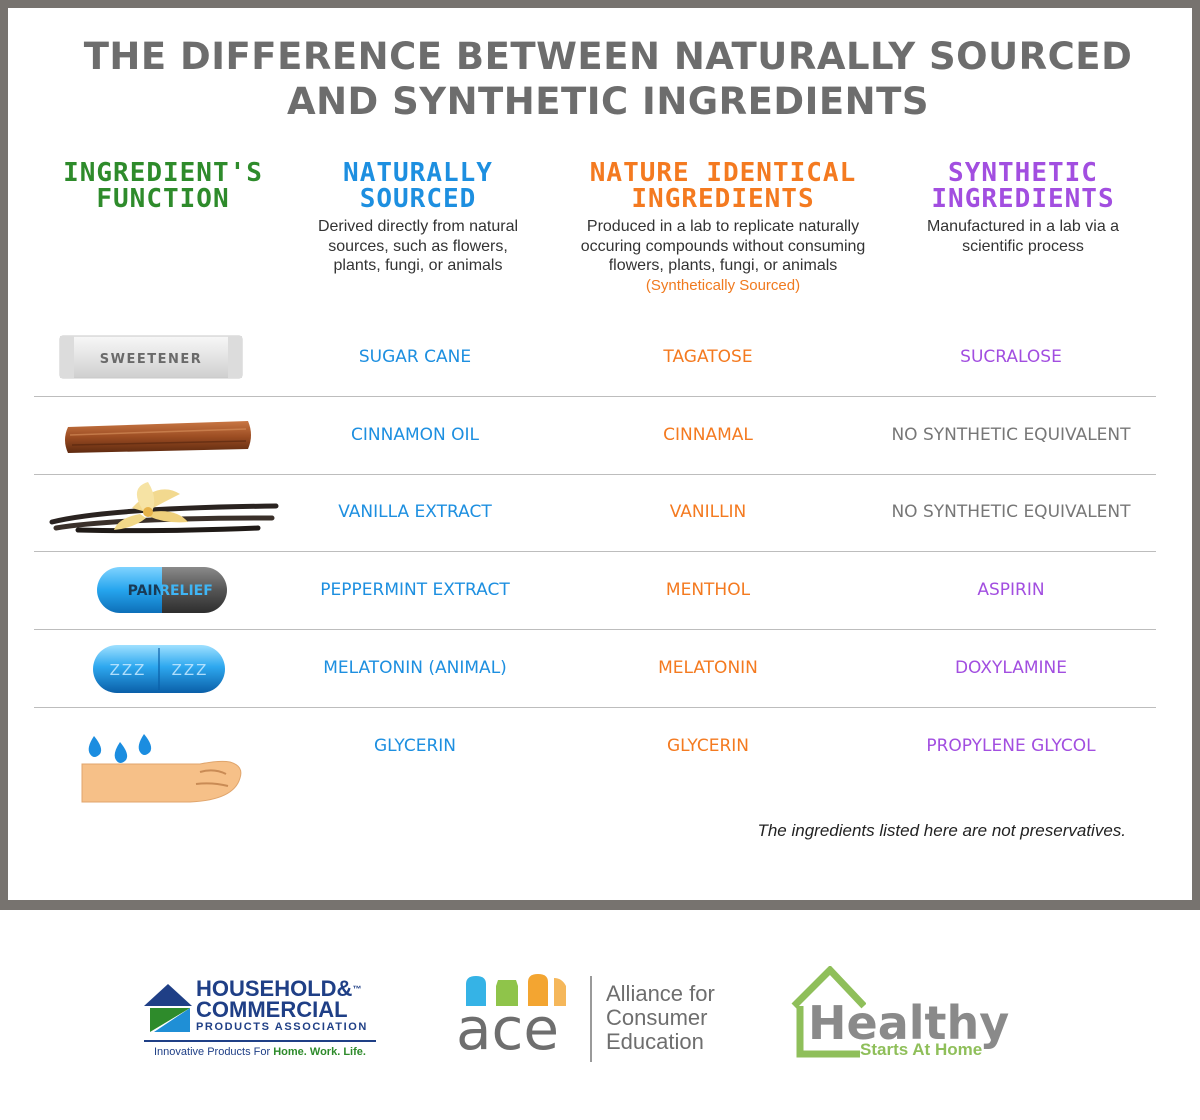  I want to click on ace-name-line-3: Education, so click(655, 1041).